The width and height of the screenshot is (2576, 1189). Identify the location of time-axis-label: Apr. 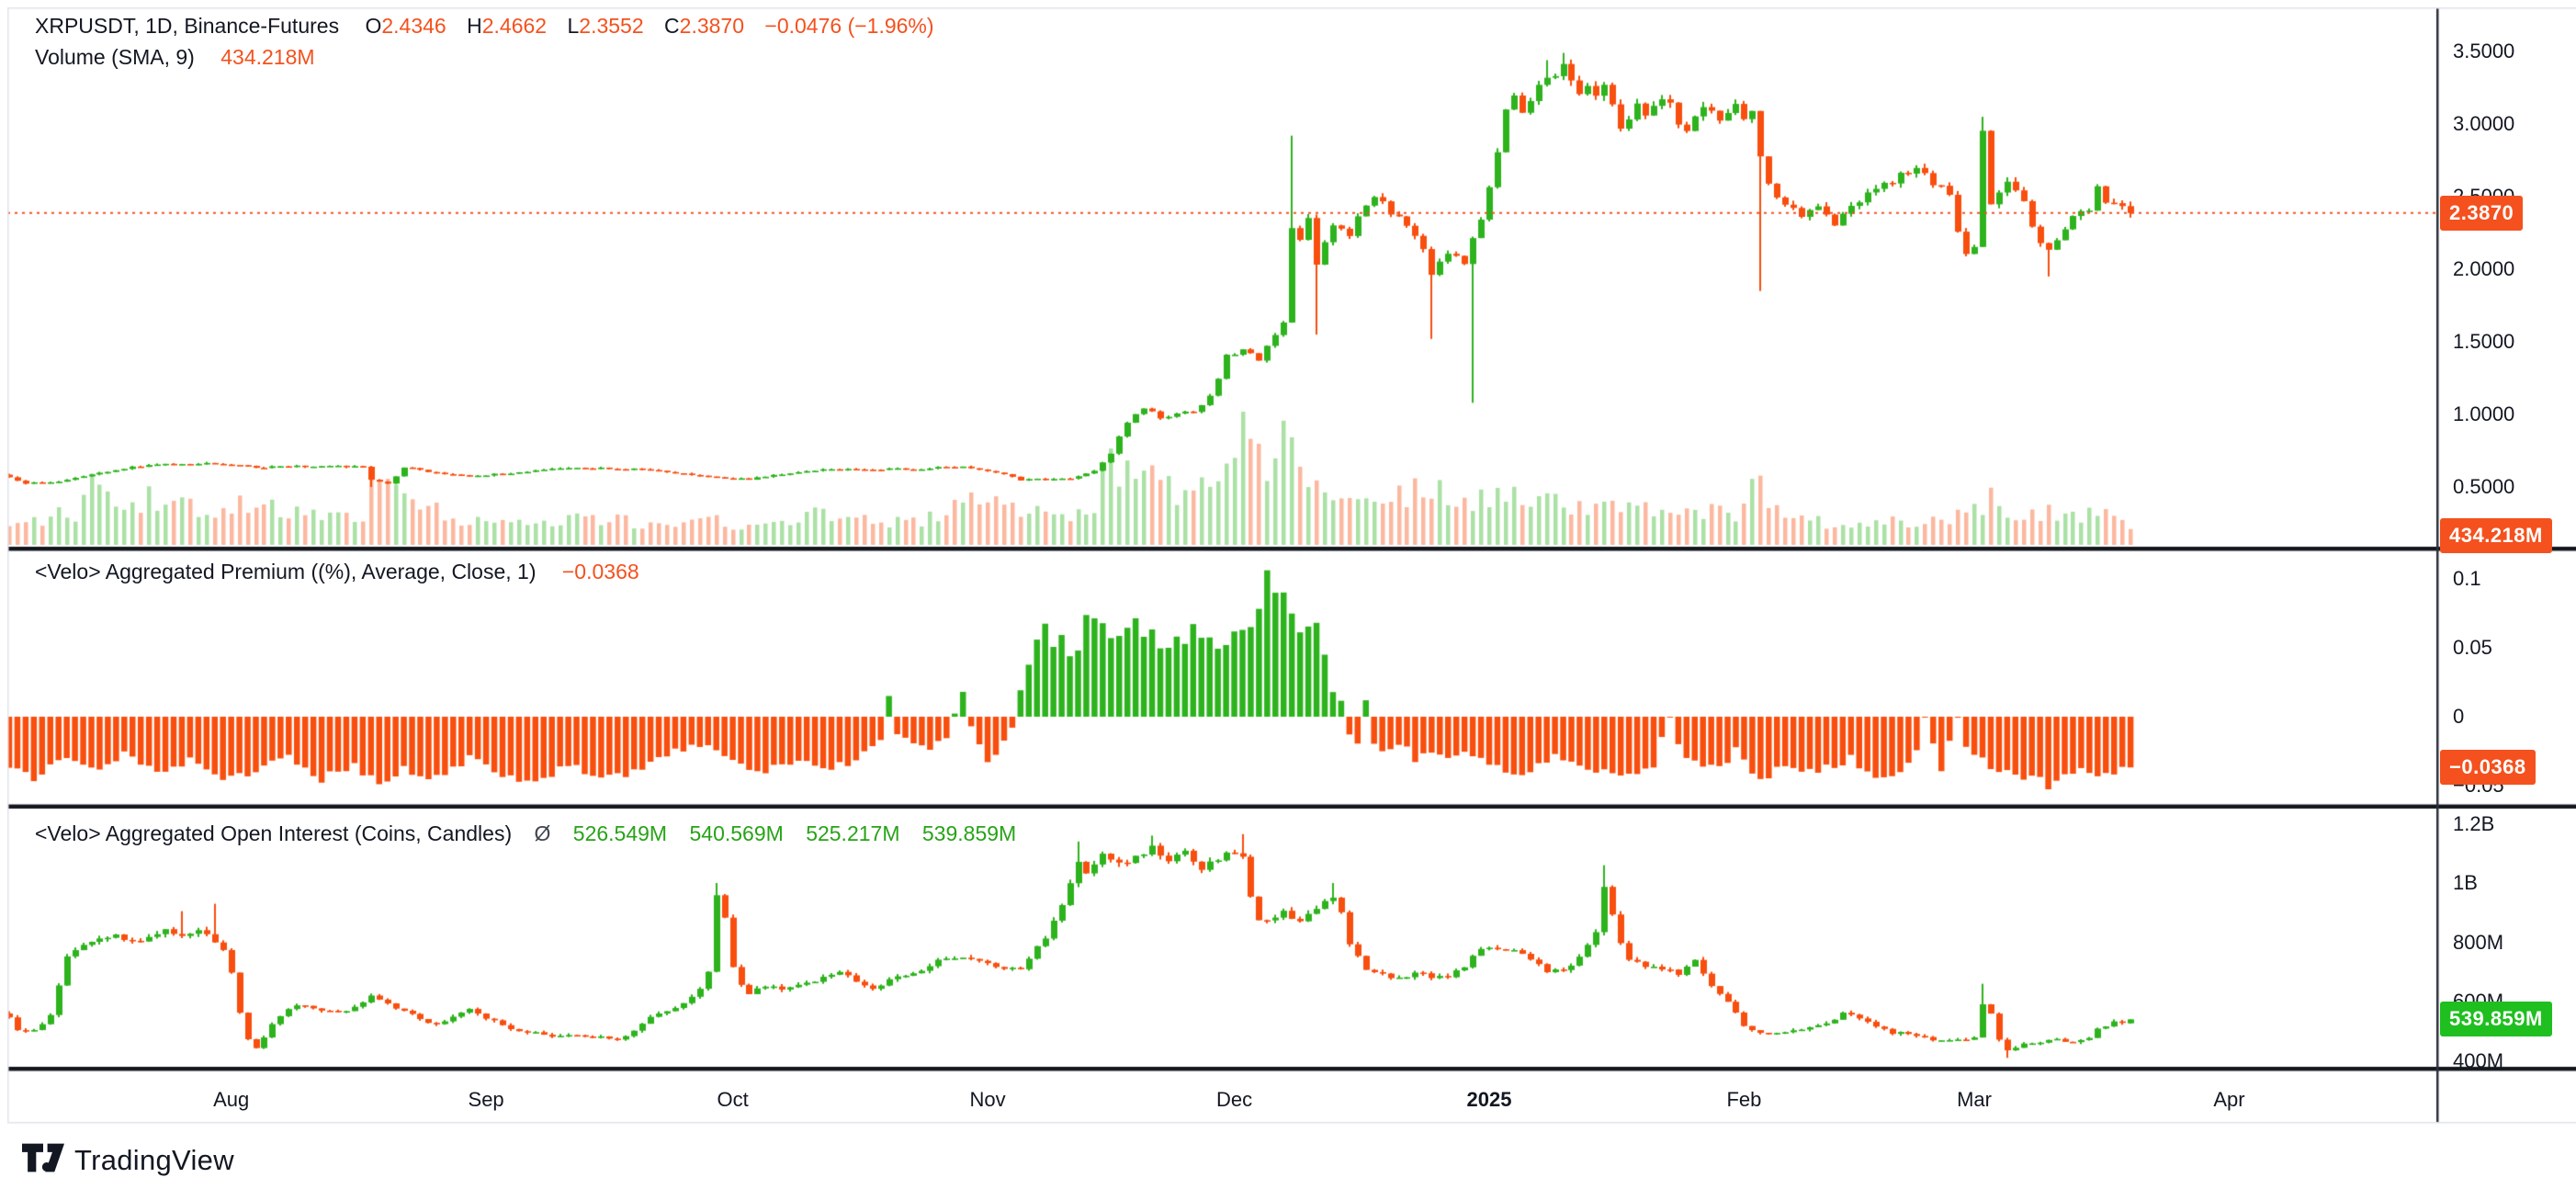
(2229, 1099).